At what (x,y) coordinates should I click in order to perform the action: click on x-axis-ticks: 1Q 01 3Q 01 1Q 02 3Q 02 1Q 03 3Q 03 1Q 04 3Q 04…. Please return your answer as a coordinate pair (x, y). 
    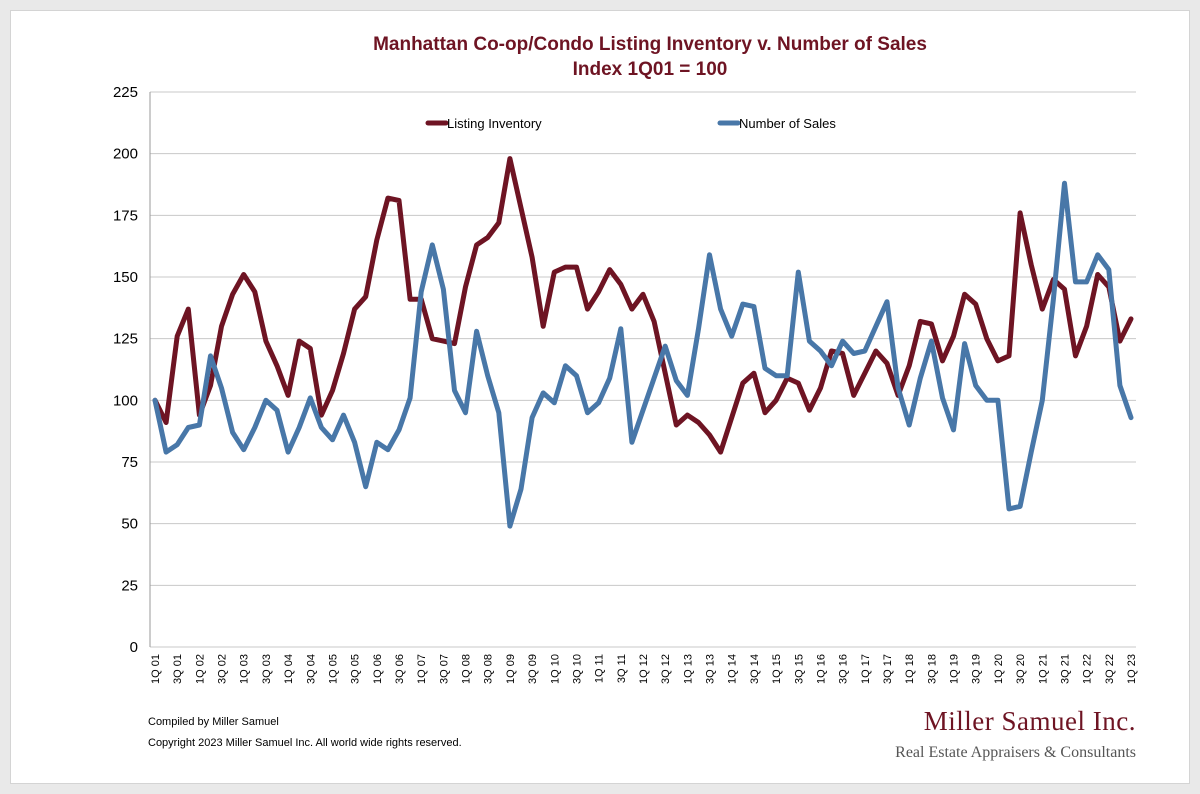
    Looking at the image, I should click on (644, 669).